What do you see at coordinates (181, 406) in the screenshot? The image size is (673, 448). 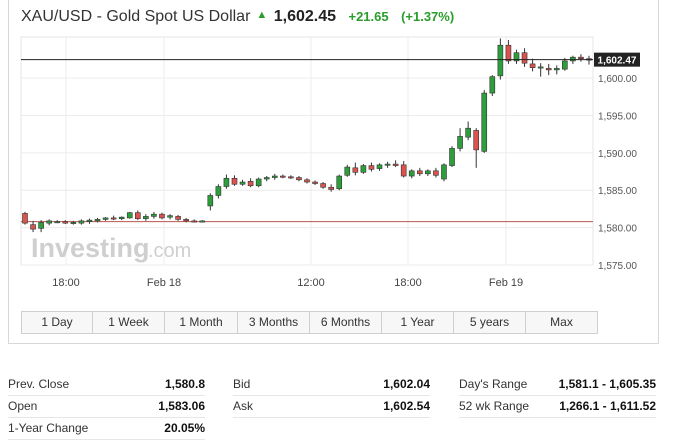 I see `stat-value: 1,583.06` at bounding box center [181, 406].